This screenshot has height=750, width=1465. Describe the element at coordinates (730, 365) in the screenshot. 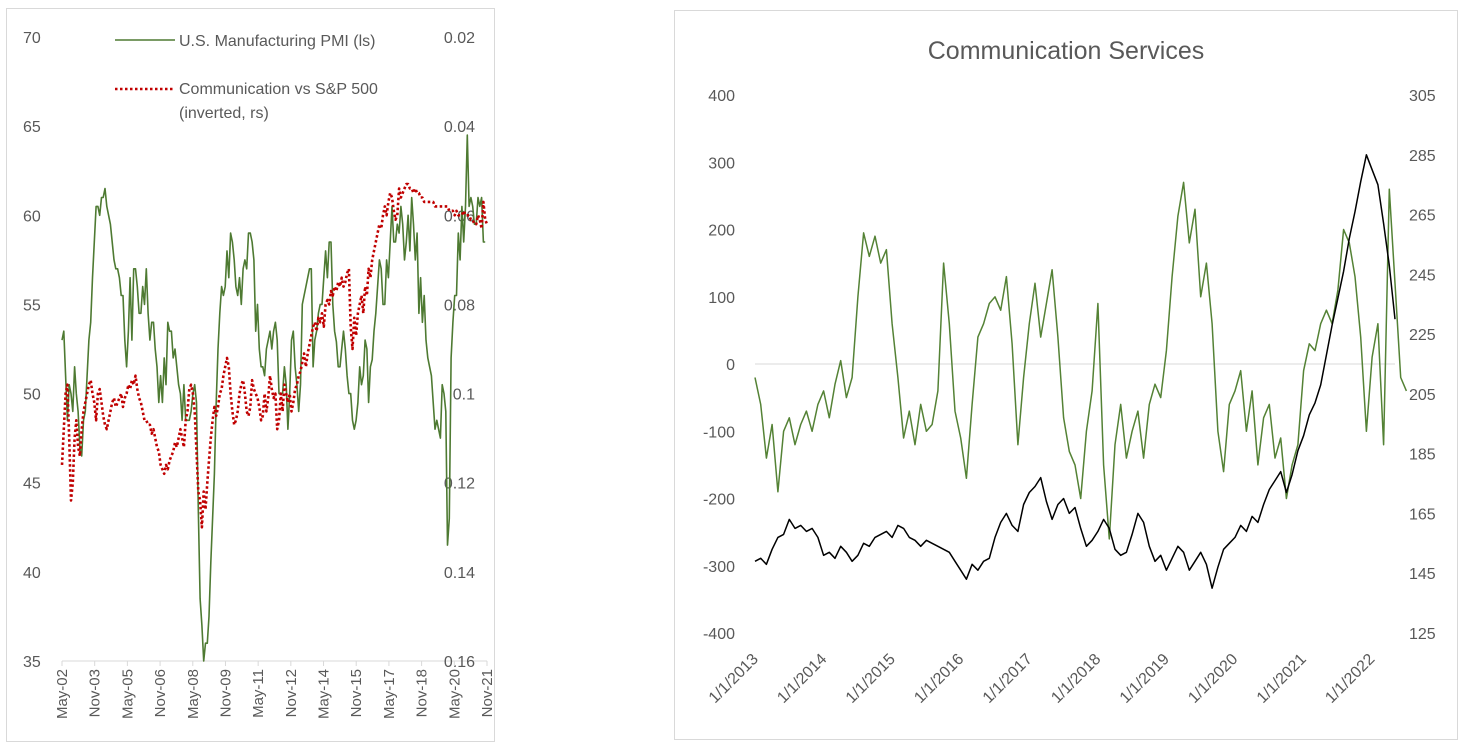

I see `left-y-tick-label: 0` at that location.